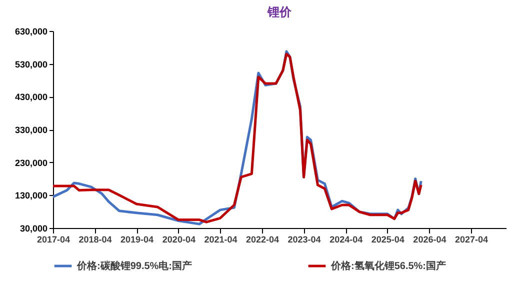  What do you see at coordinates (346, 239) in the screenshot?
I see `x-tick-label: 2024-04` at bounding box center [346, 239].